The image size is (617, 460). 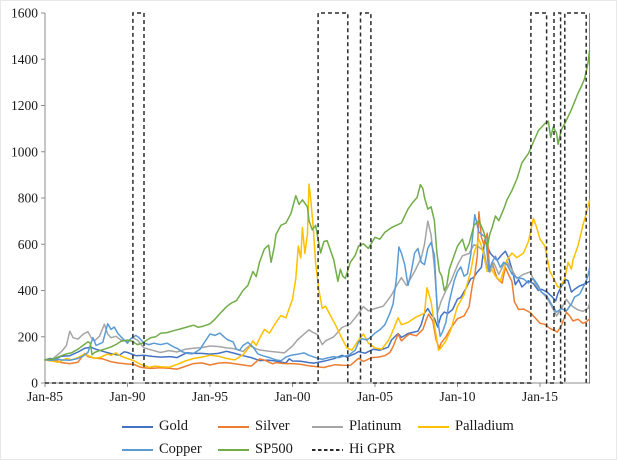 I want to click on y-tick-label: 1000, so click(x=24, y=151).